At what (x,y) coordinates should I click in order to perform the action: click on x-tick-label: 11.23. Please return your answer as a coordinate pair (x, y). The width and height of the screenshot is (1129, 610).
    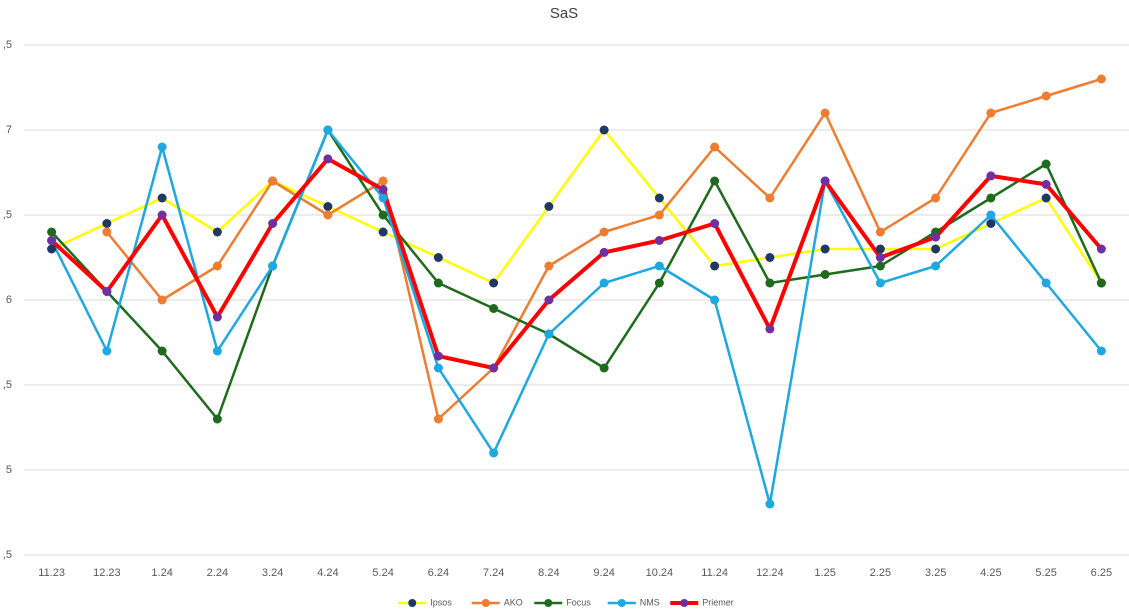
    Looking at the image, I should click on (51, 573).